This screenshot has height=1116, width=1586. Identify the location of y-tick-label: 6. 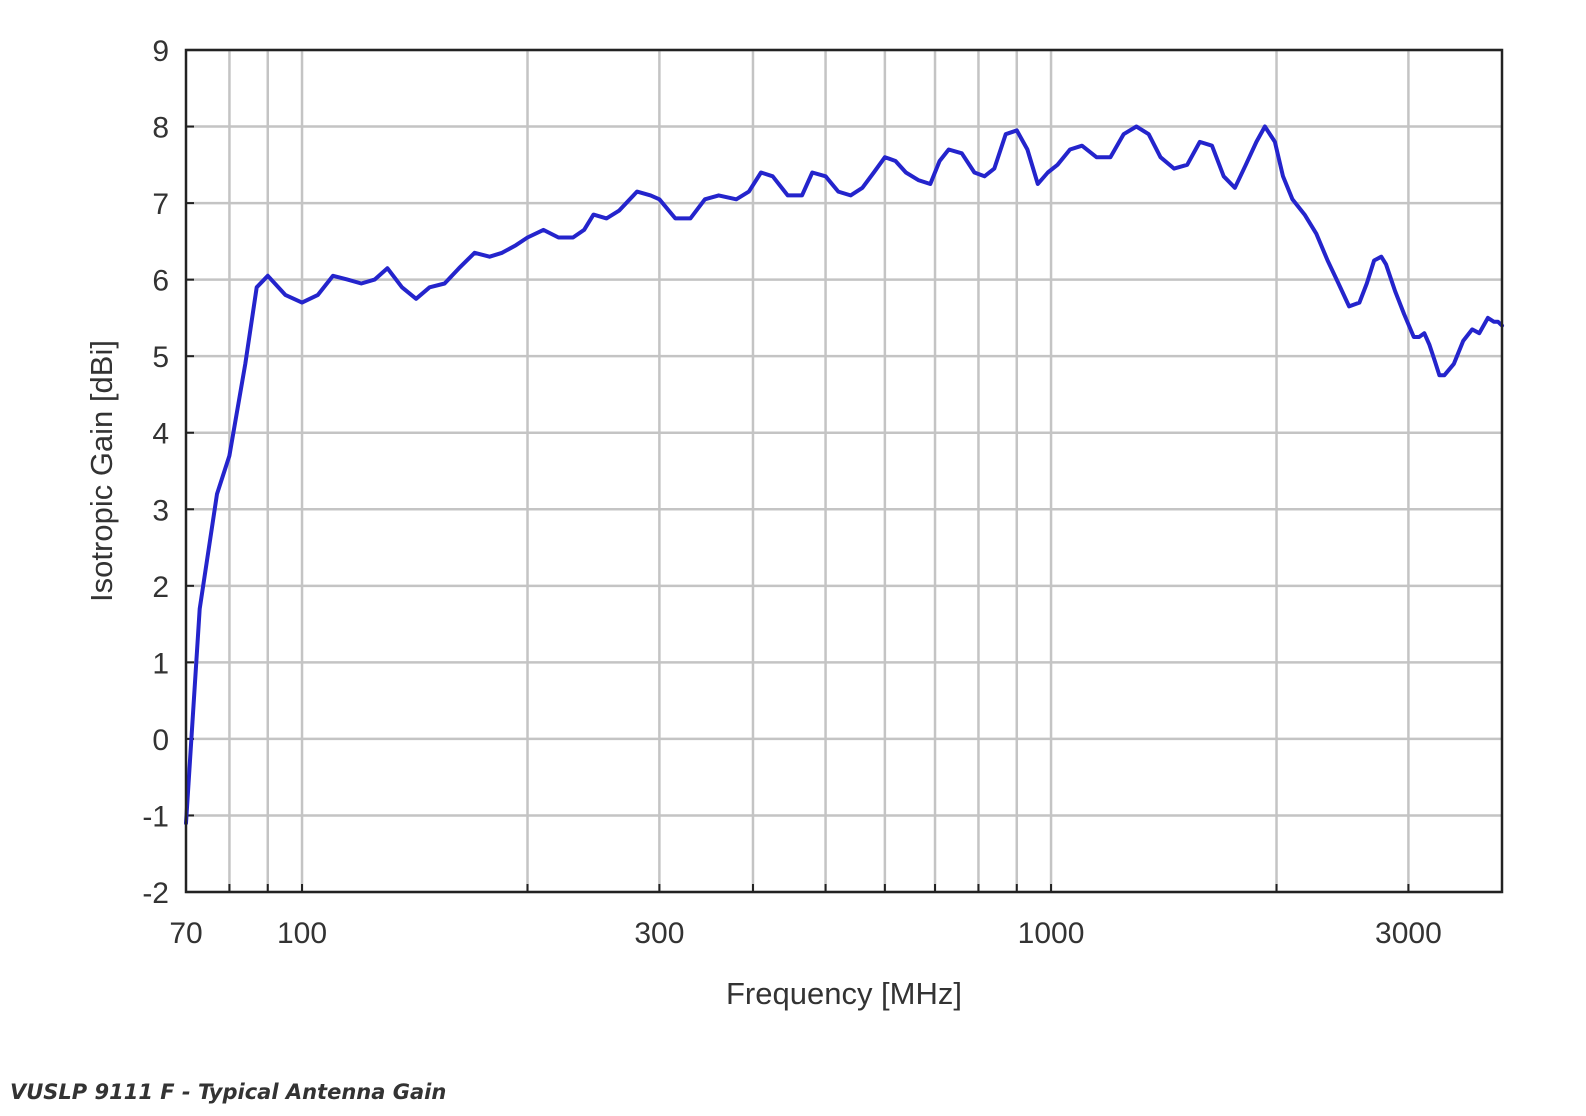
(160, 281).